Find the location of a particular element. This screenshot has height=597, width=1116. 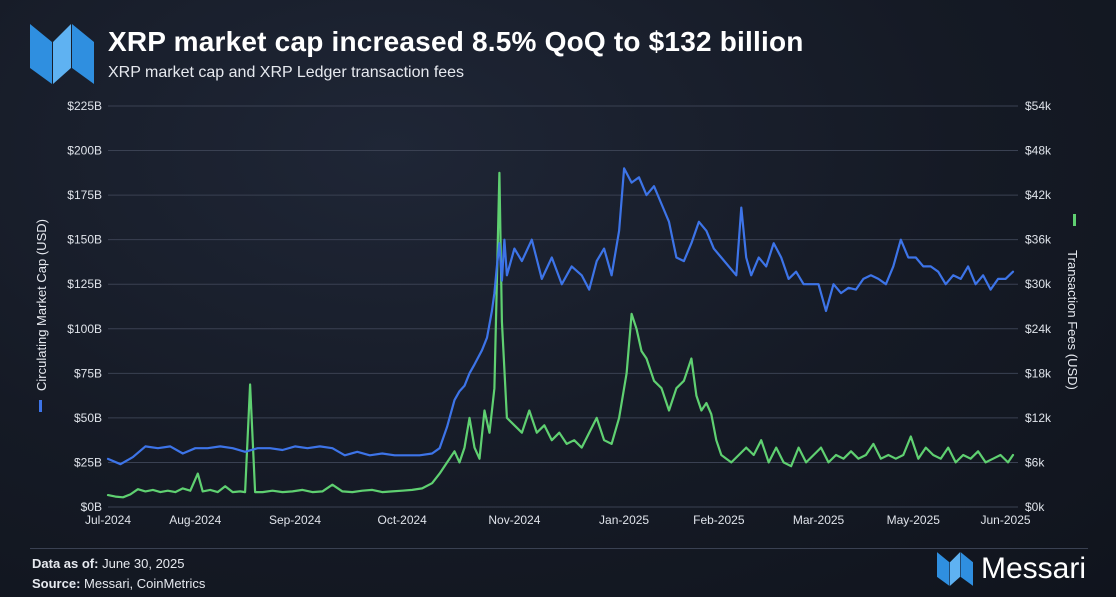

x-tick-label: Nov-2024 is located at coordinates (514, 520).